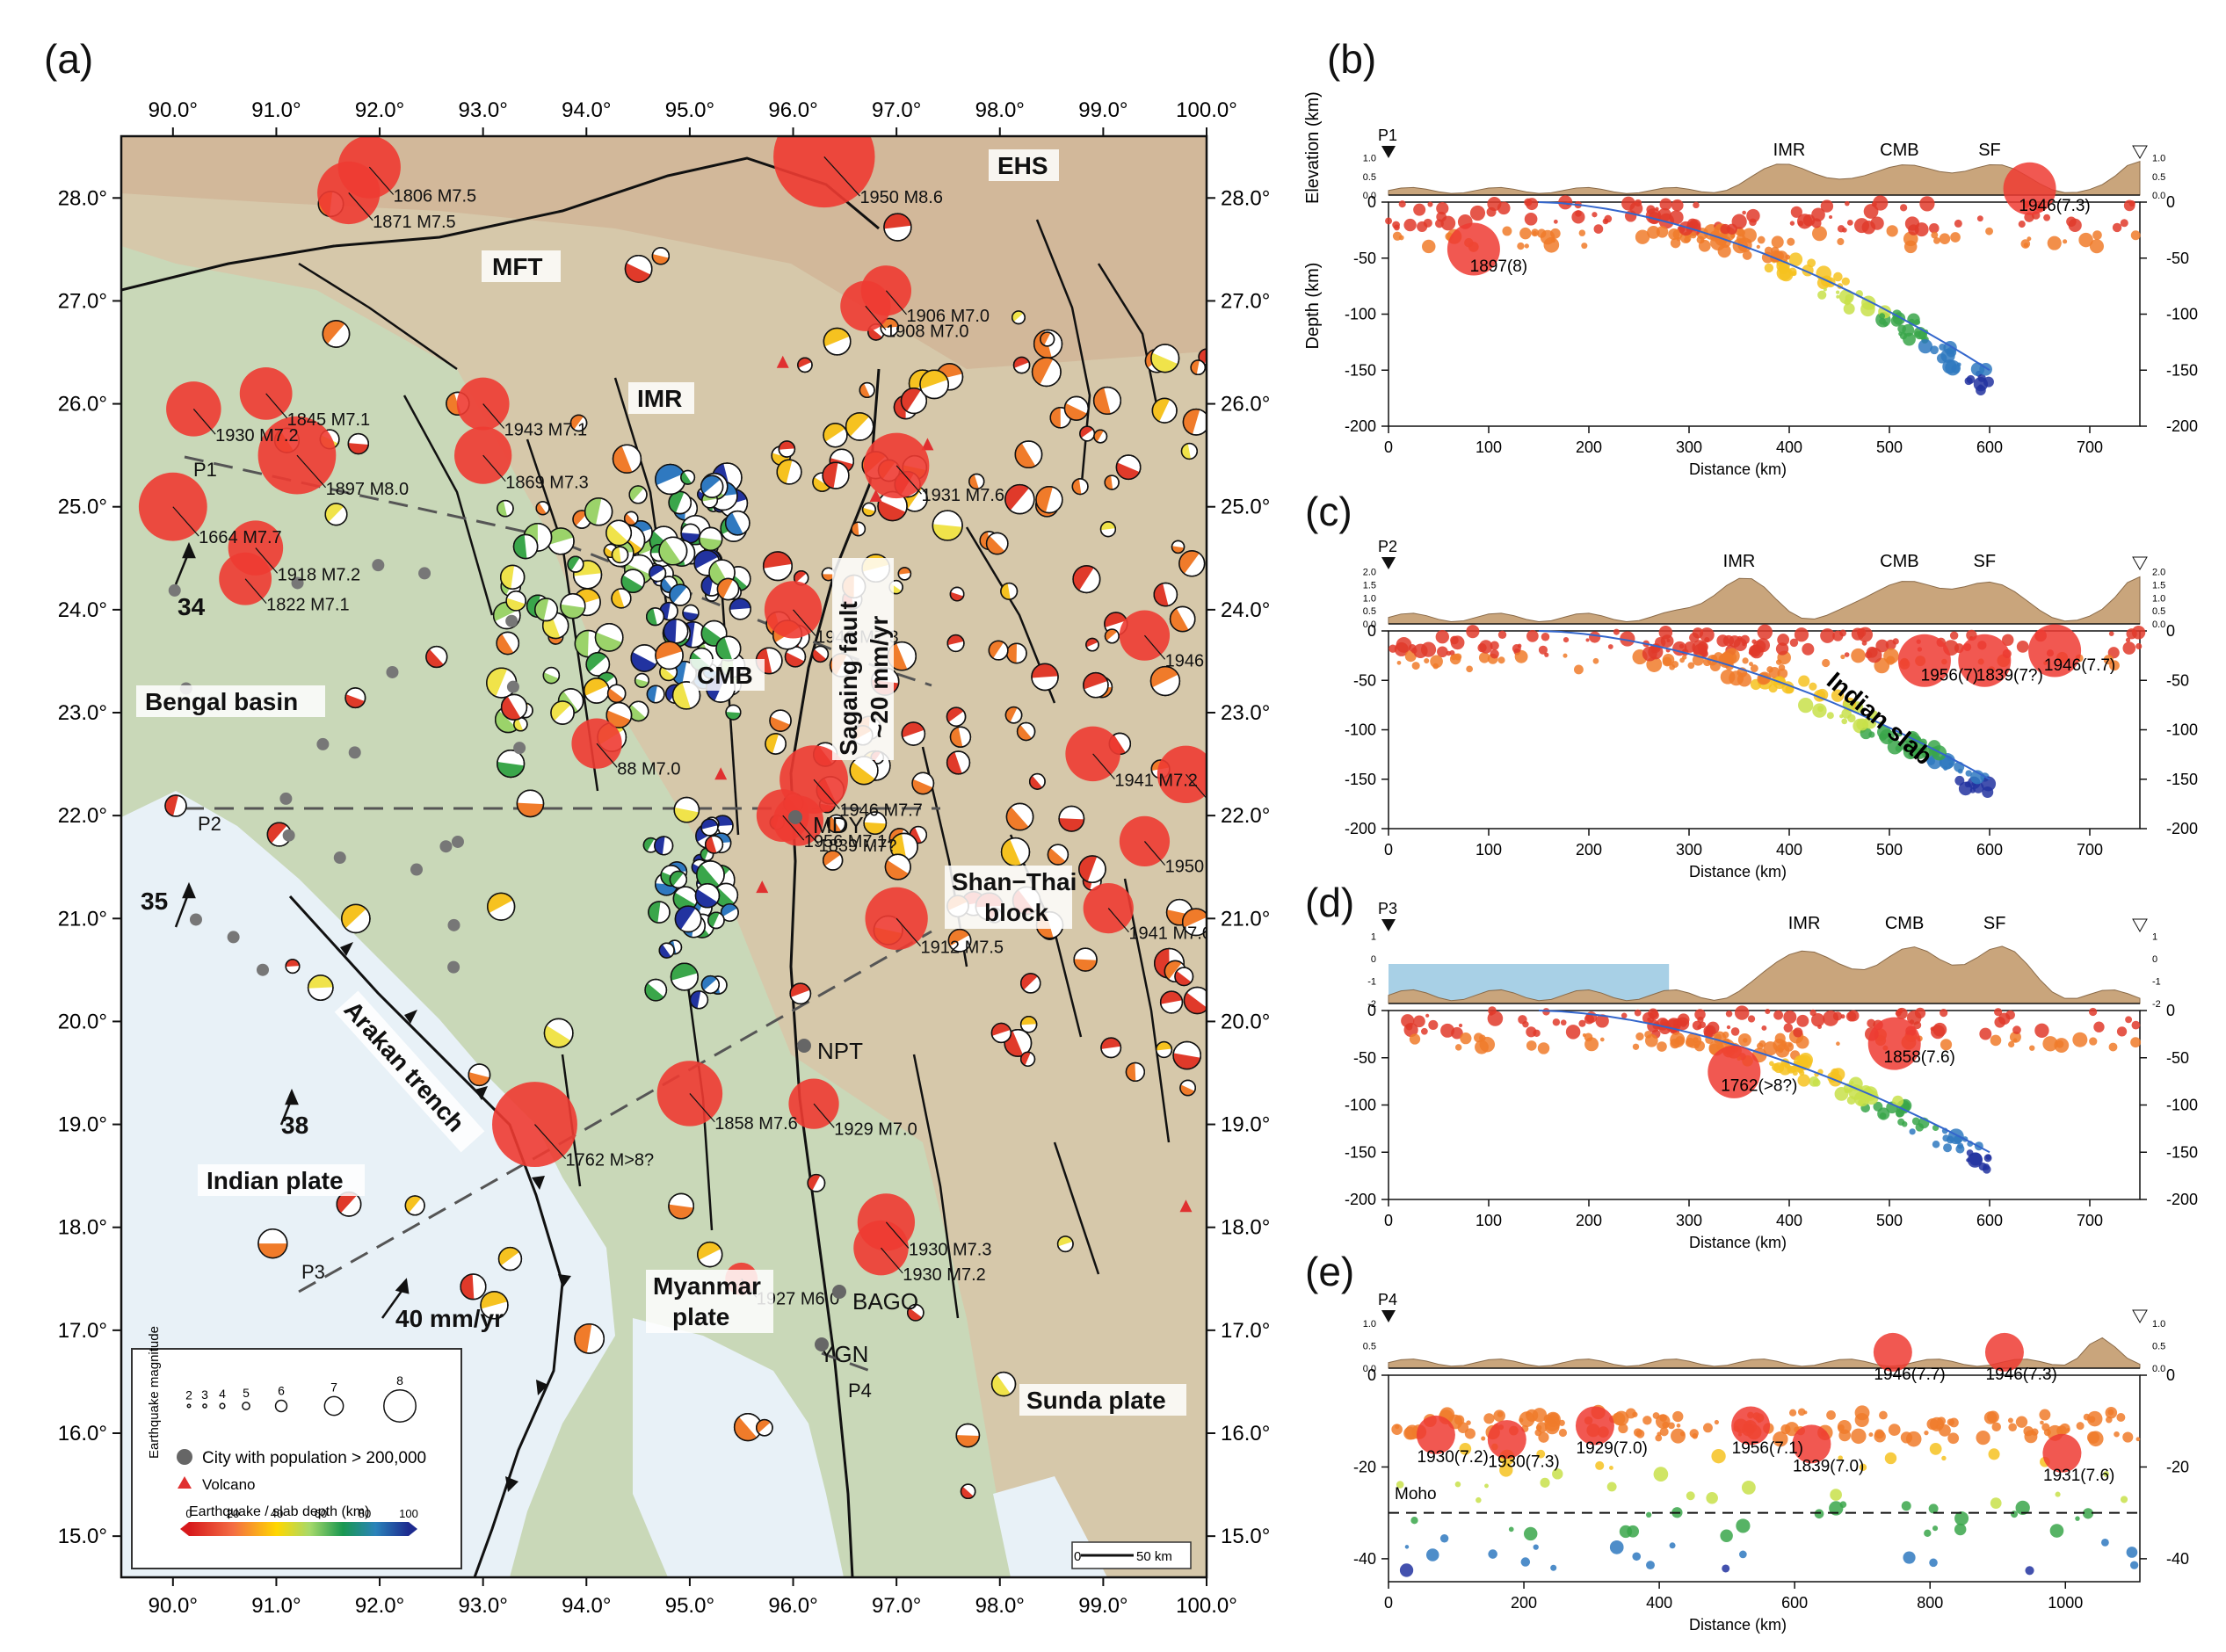  What do you see at coordinates (795, 817) in the screenshot?
I see `city-dot-mdy` at bounding box center [795, 817].